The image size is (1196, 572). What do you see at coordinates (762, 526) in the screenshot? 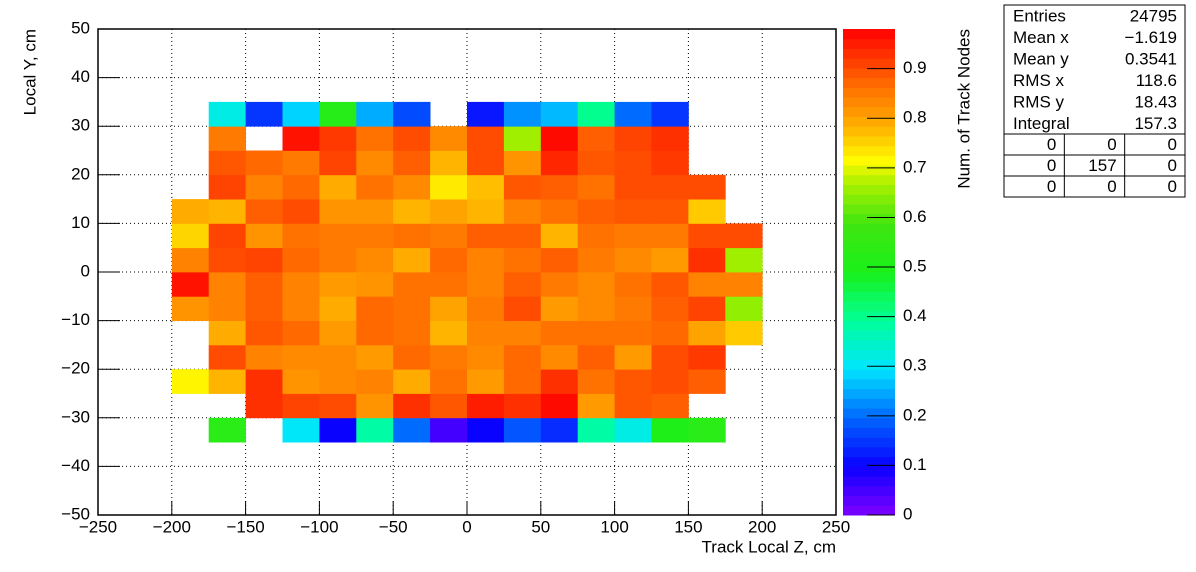
I see `x-tick-label: 200` at bounding box center [762, 526].